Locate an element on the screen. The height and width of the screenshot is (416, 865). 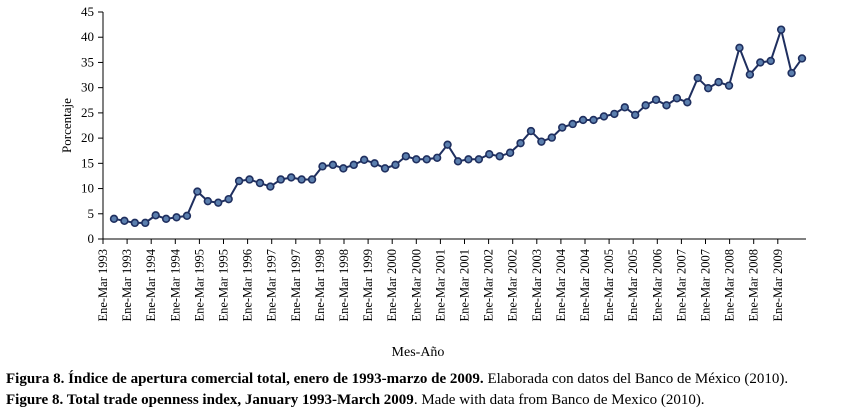
y-axis-label: Porcentaje is located at coordinates (66, 125).